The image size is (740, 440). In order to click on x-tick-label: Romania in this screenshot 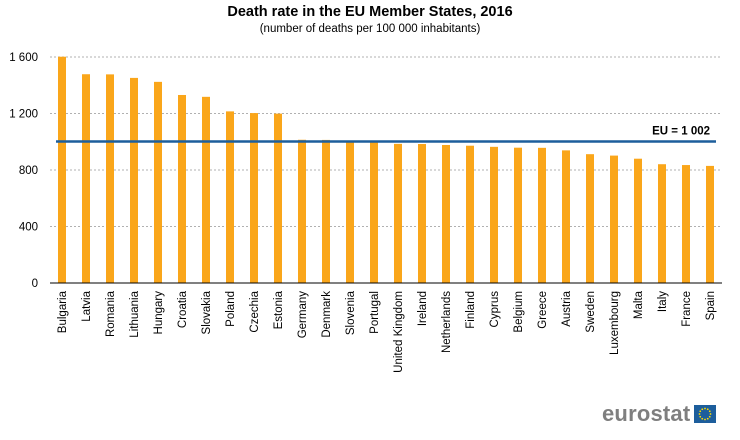, I will do `click(111, 313)`.